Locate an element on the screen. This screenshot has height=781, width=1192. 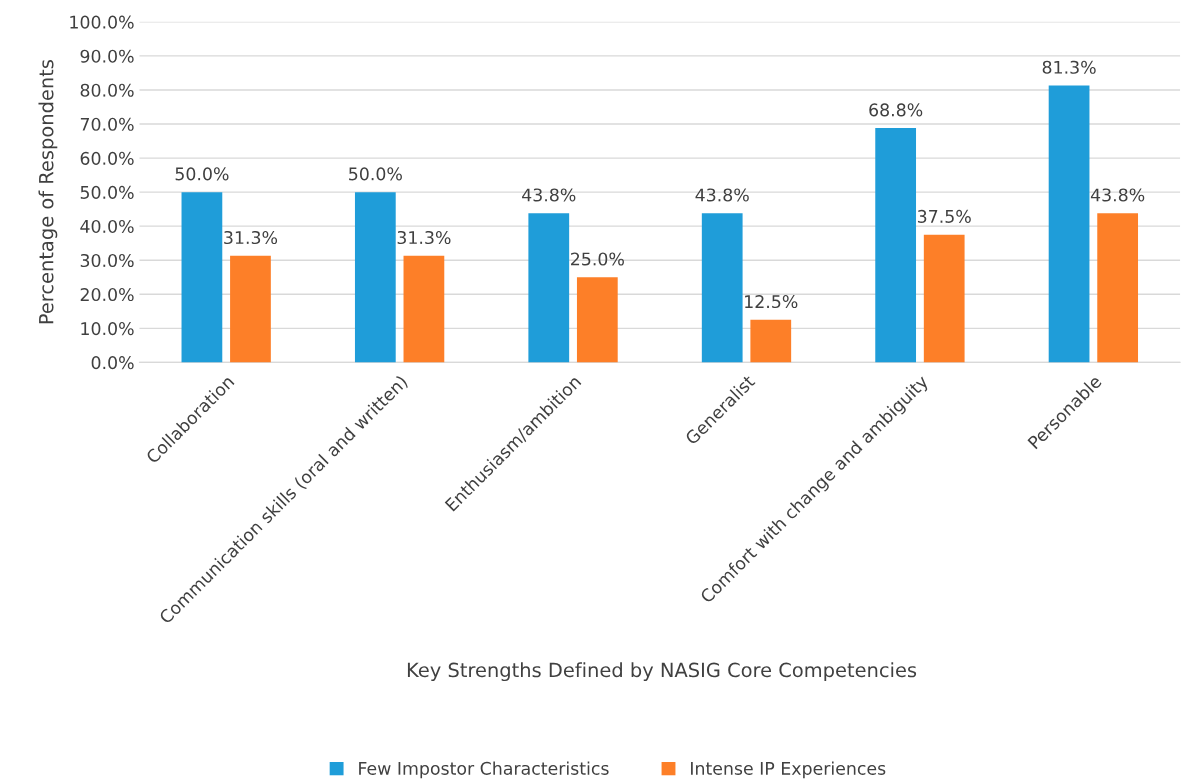
y-tick-label: 10.0% is located at coordinates (107, 329).